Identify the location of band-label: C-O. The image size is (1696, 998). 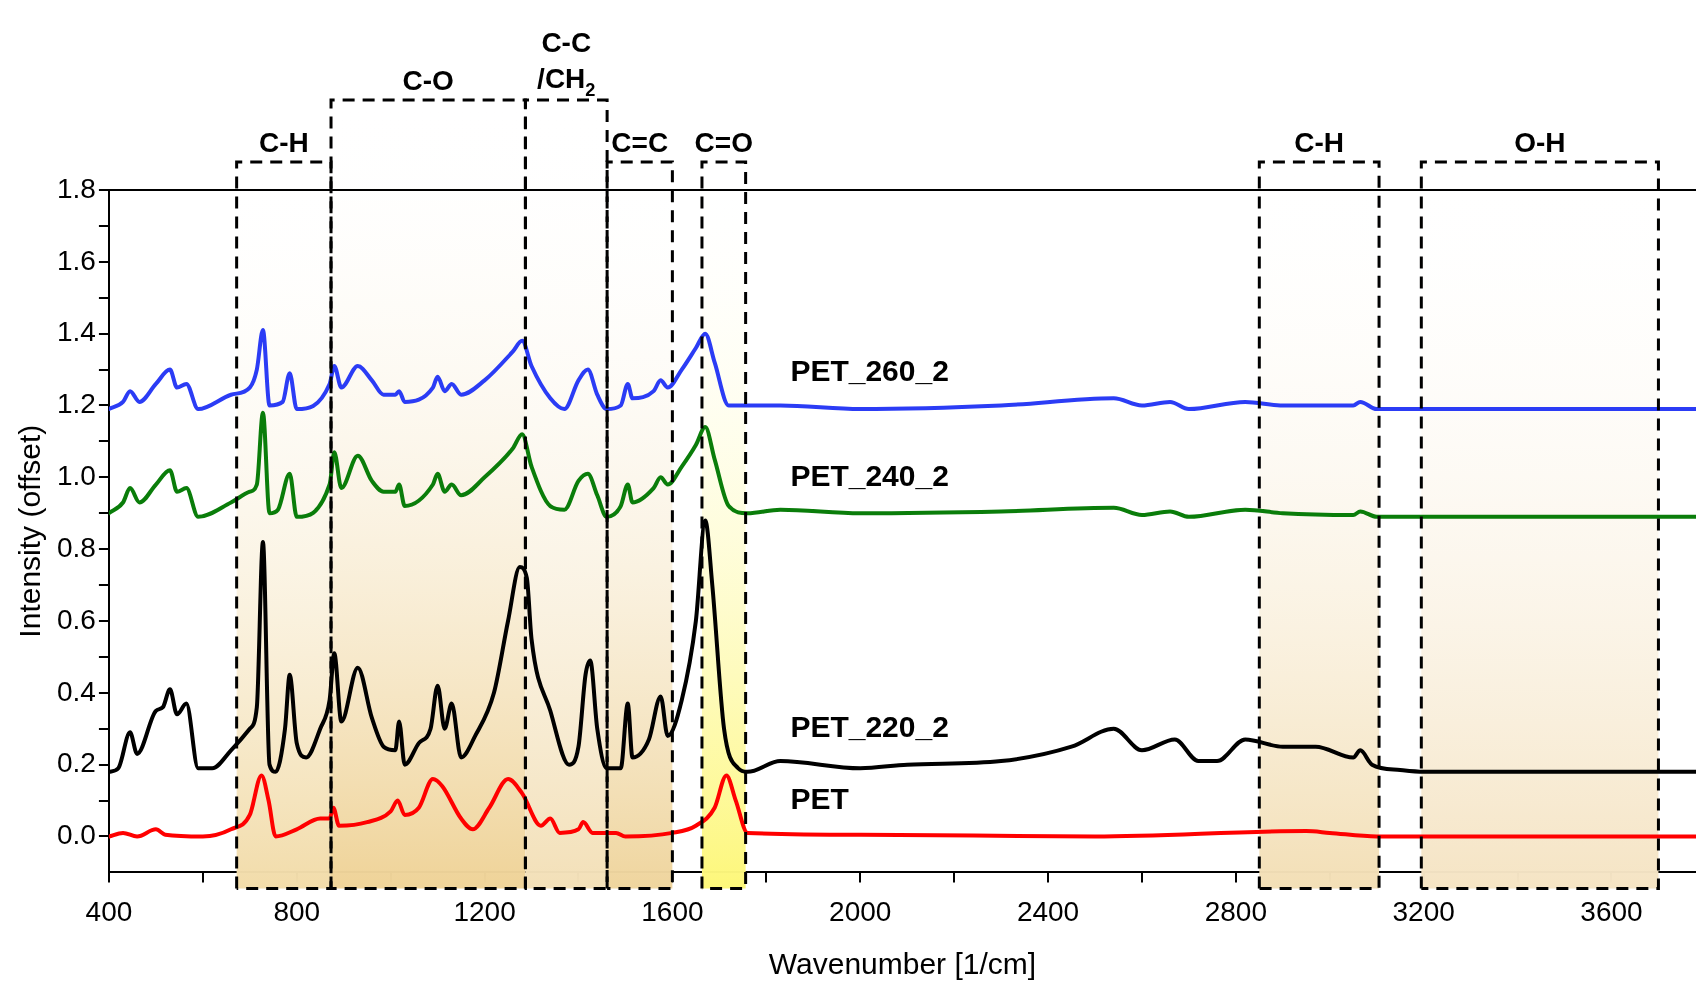
(428, 80).